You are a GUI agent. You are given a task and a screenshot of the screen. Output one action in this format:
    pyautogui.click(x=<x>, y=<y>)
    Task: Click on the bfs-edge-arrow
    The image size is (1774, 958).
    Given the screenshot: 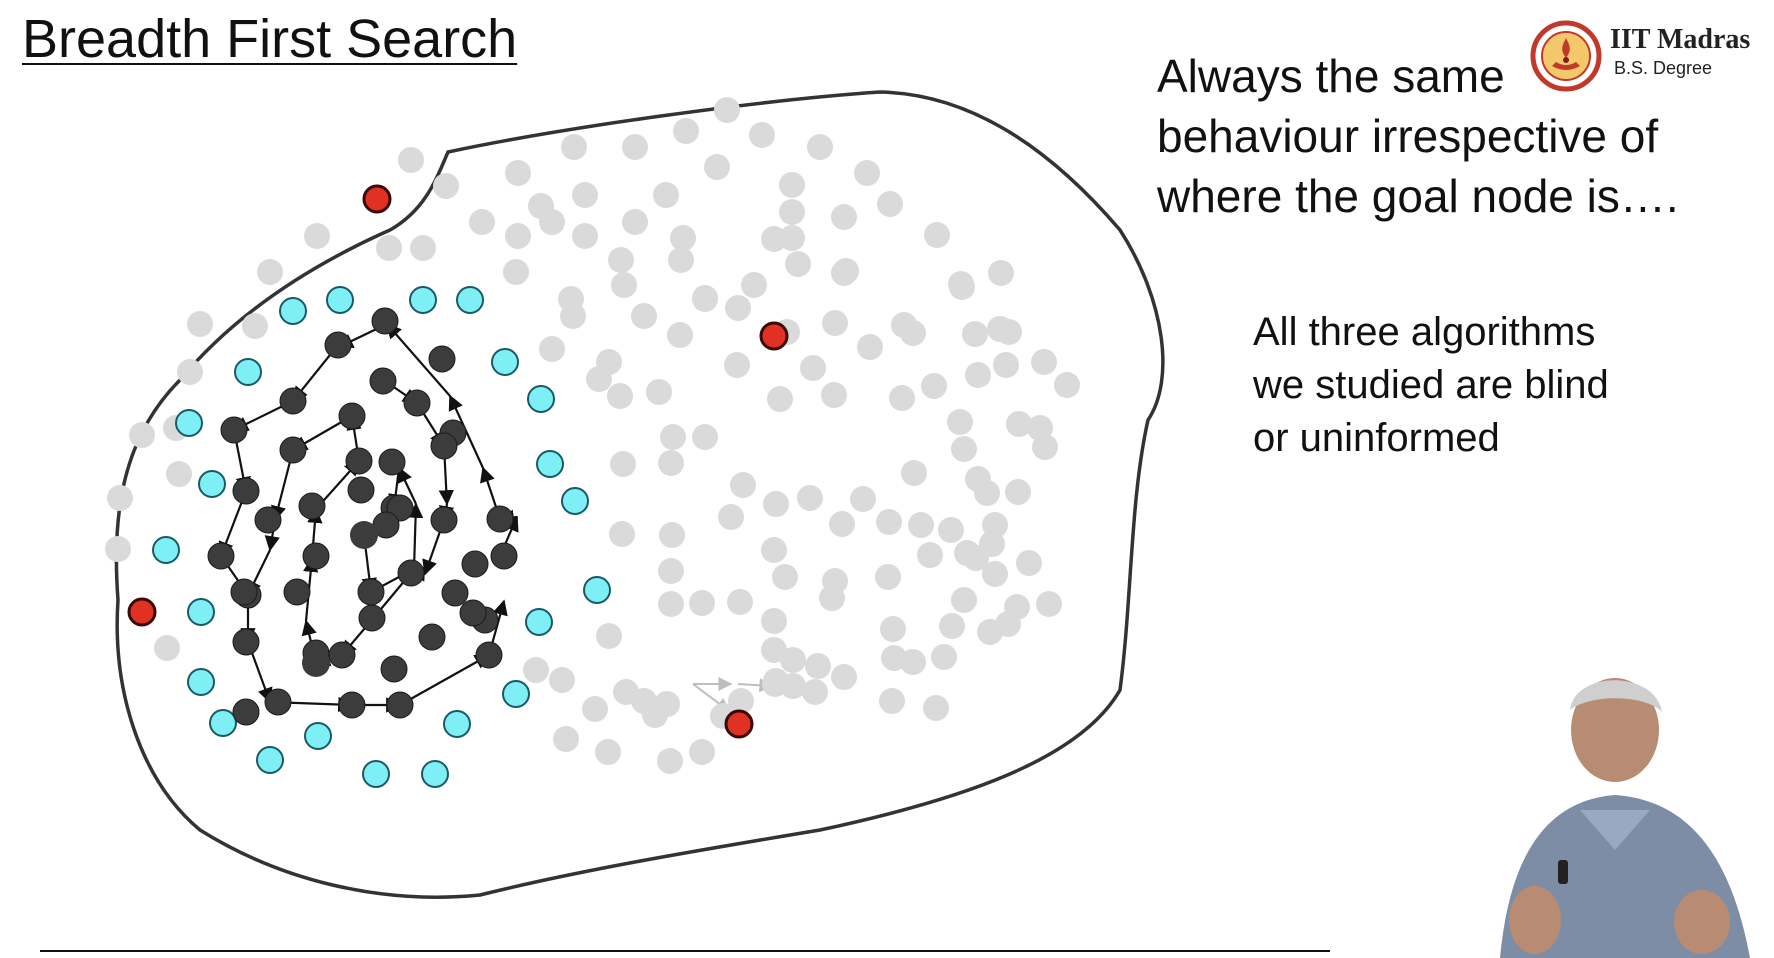 What is the action you would take?
    pyautogui.click(x=415, y=536)
    